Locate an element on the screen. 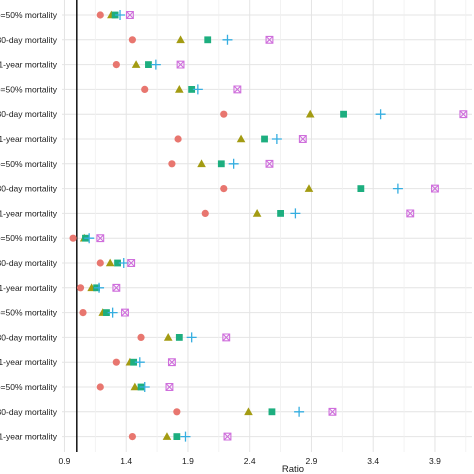 The height and width of the screenshot is (474, 474). x-tick-label: 3.4 is located at coordinates (373, 461).